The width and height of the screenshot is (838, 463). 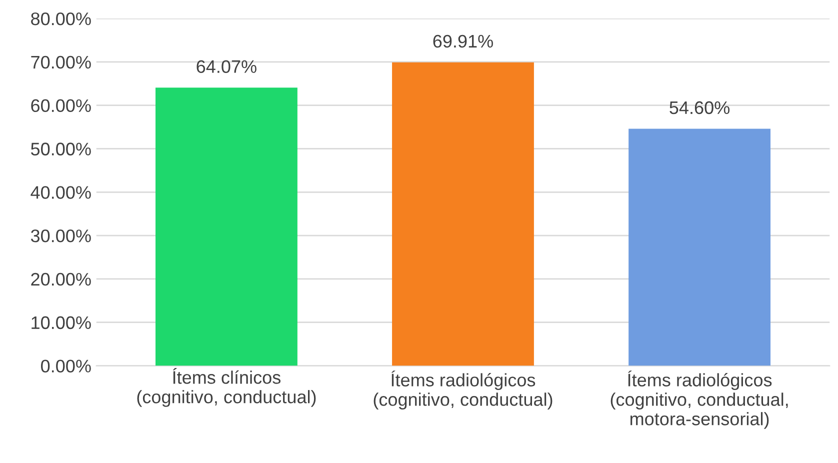 What do you see at coordinates (66, 366) in the screenshot?
I see `y-tick-label: 0.00%` at bounding box center [66, 366].